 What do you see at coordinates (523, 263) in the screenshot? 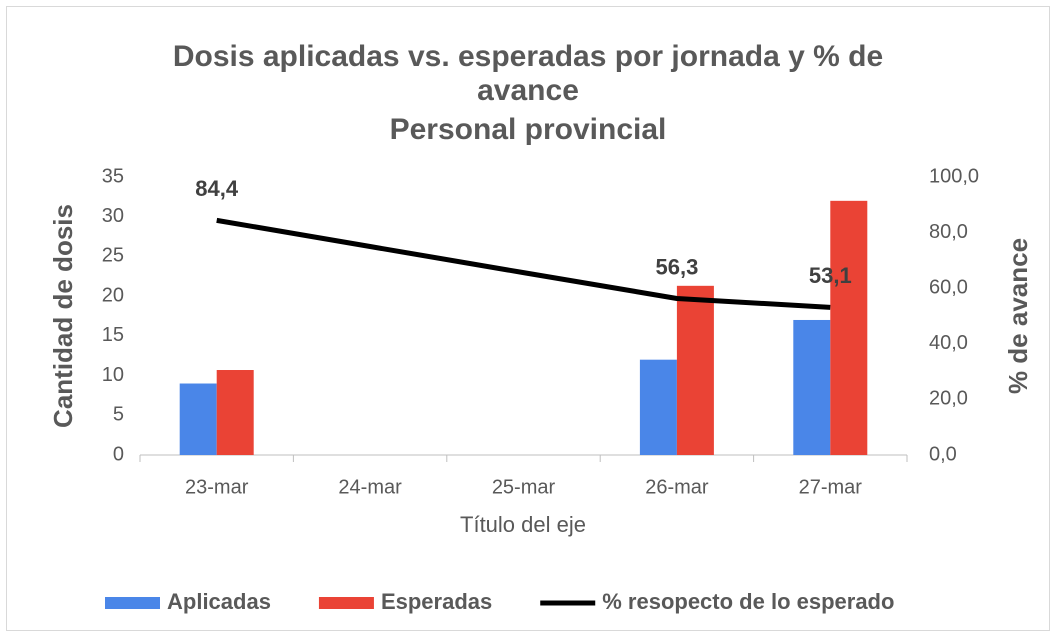
I see `line` at bounding box center [523, 263].